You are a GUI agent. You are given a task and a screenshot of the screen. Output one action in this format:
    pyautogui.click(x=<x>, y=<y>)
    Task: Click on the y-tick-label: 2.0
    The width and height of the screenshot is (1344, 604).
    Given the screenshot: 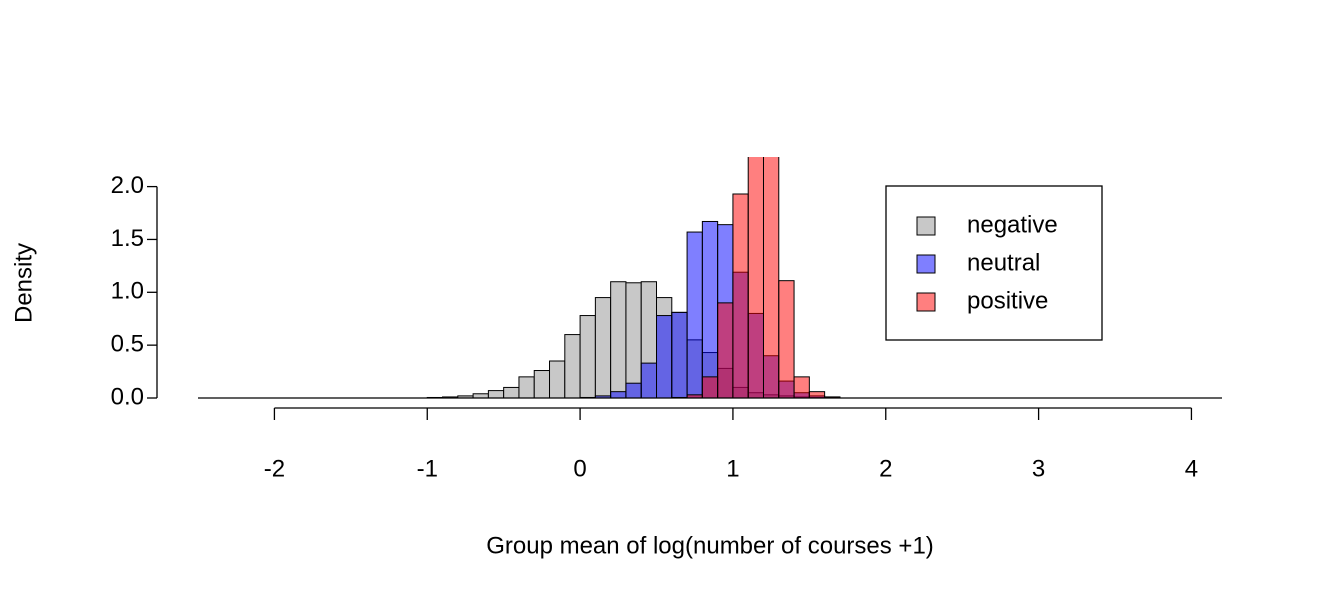 What is the action you would take?
    pyautogui.click(x=127, y=185)
    